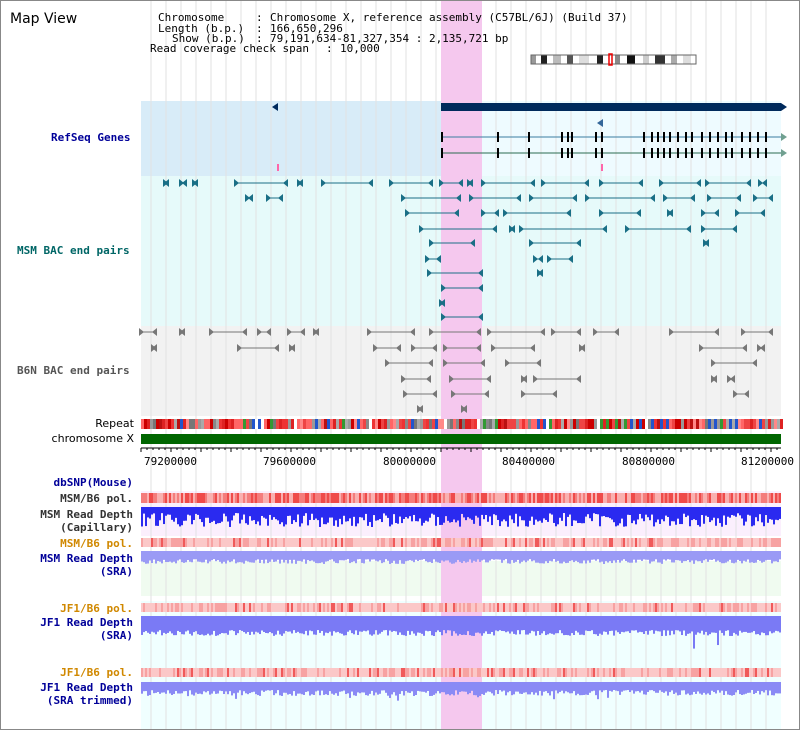 Image resolution: width=800 pixels, height=730 pixels. I want to click on track-label-b6n-bac: B6N BAC end pairs, so click(73, 370).